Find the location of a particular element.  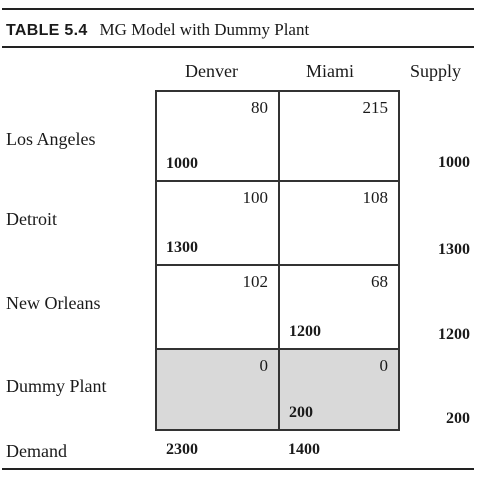

table-number: TABLE 5.4 is located at coordinates (47, 30).